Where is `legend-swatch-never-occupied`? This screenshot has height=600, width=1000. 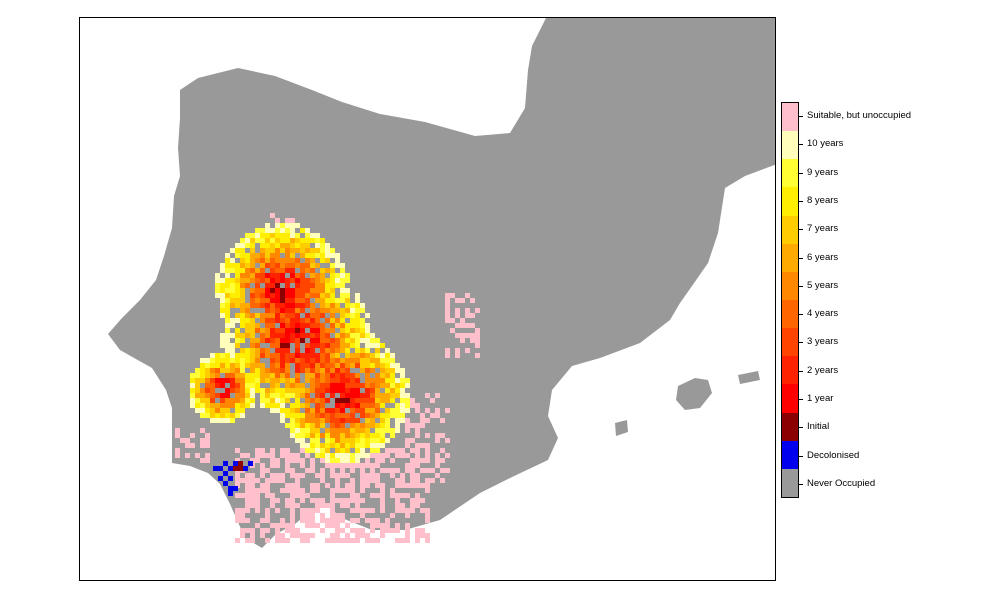 legend-swatch-never-occupied is located at coordinates (790, 482).